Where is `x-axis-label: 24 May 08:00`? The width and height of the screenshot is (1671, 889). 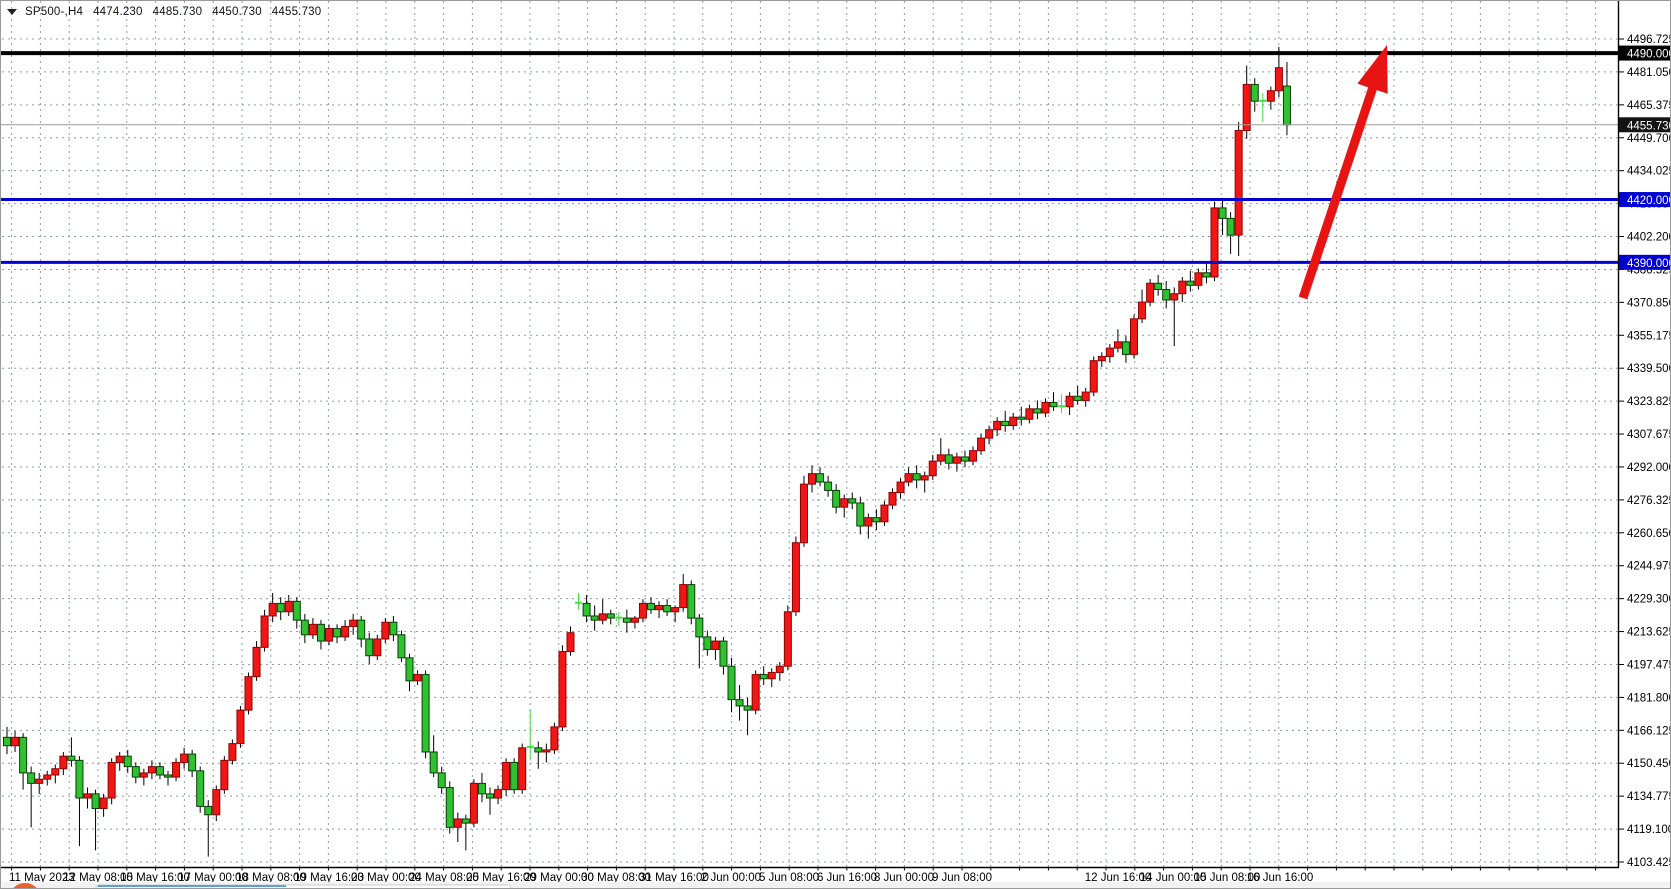 x-axis-label: 24 May 08:00 is located at coordinates (444, 878).